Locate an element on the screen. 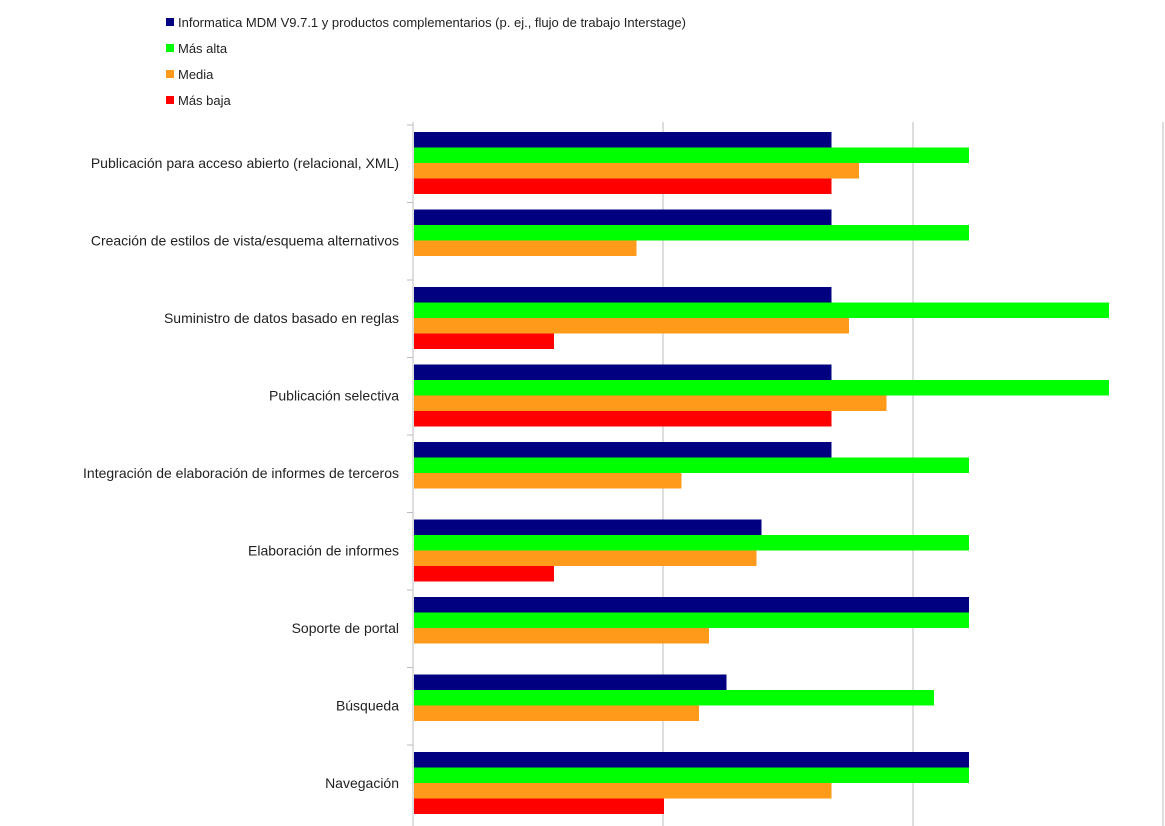 The image size is (1165, 826). legend-label: Más baja is located at coordinates (204, 100).